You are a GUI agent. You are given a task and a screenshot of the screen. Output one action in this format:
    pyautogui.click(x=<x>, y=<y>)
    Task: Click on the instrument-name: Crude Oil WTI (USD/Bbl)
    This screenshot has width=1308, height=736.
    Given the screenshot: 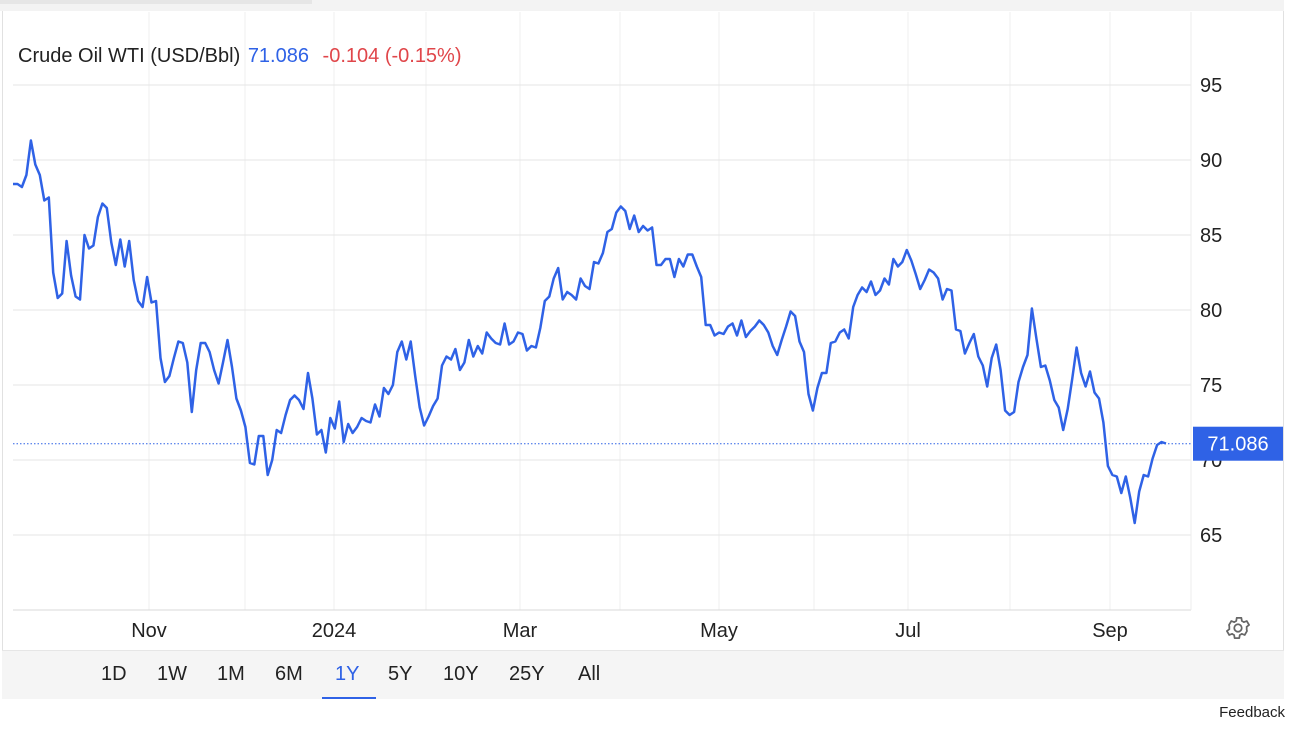 What is the action you would take?
    pyautogui.click(x=129, y=56)
    